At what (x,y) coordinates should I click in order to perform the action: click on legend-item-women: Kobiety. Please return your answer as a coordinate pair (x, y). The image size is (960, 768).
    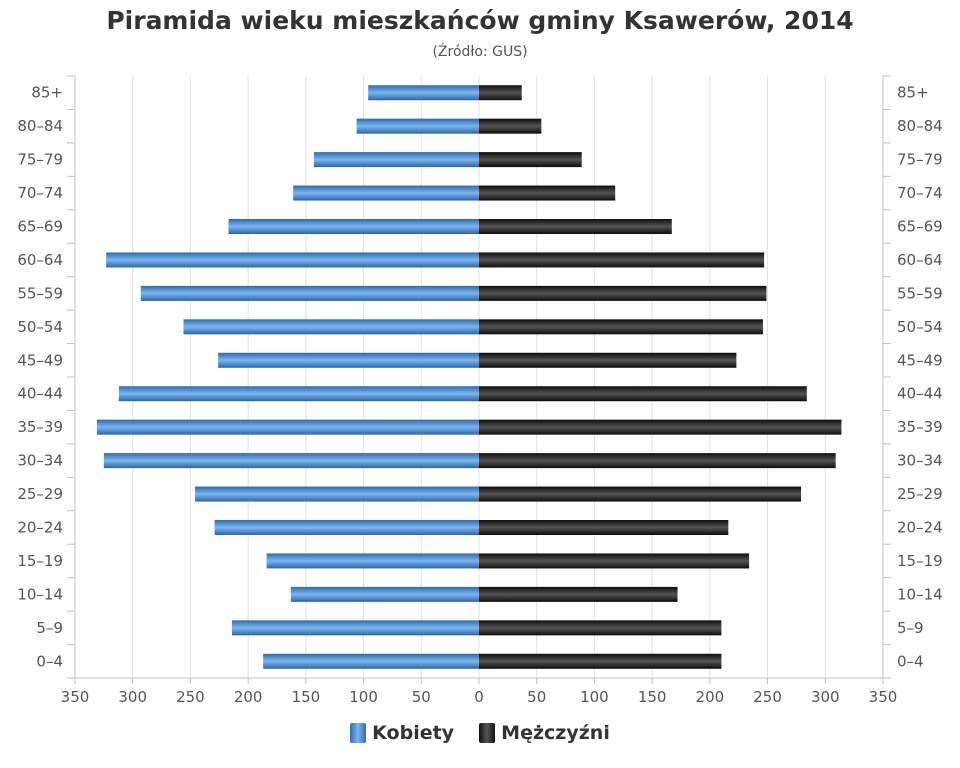
    Looking at the image, I should click on (402, 733).